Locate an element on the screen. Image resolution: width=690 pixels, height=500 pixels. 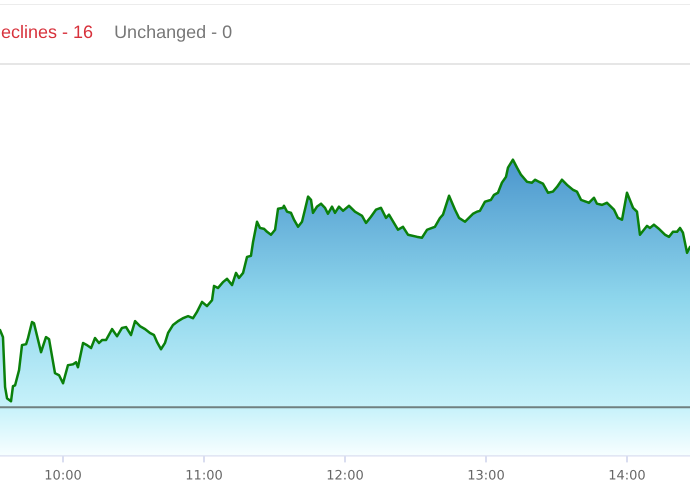
x-tick-label: 14:00 is located at coordinates (627, 476).